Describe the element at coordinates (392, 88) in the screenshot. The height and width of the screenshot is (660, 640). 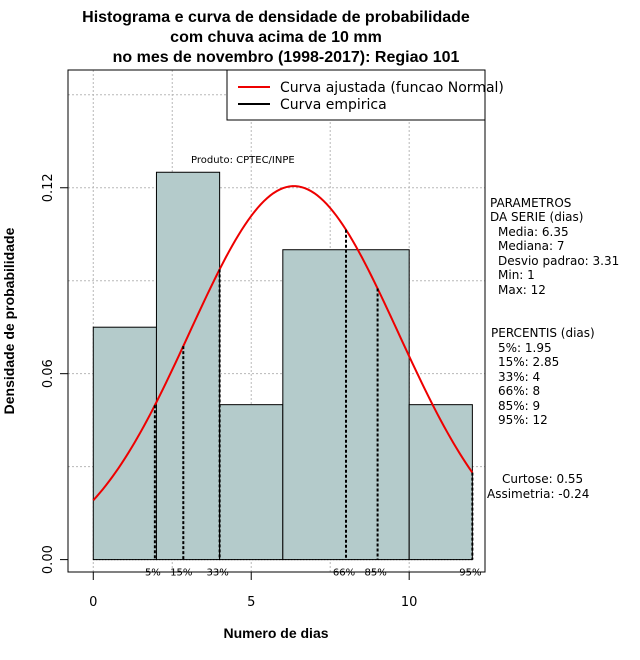
I see `legend-fitted-label: Curva ajustada (funcao Normal)` at that location.